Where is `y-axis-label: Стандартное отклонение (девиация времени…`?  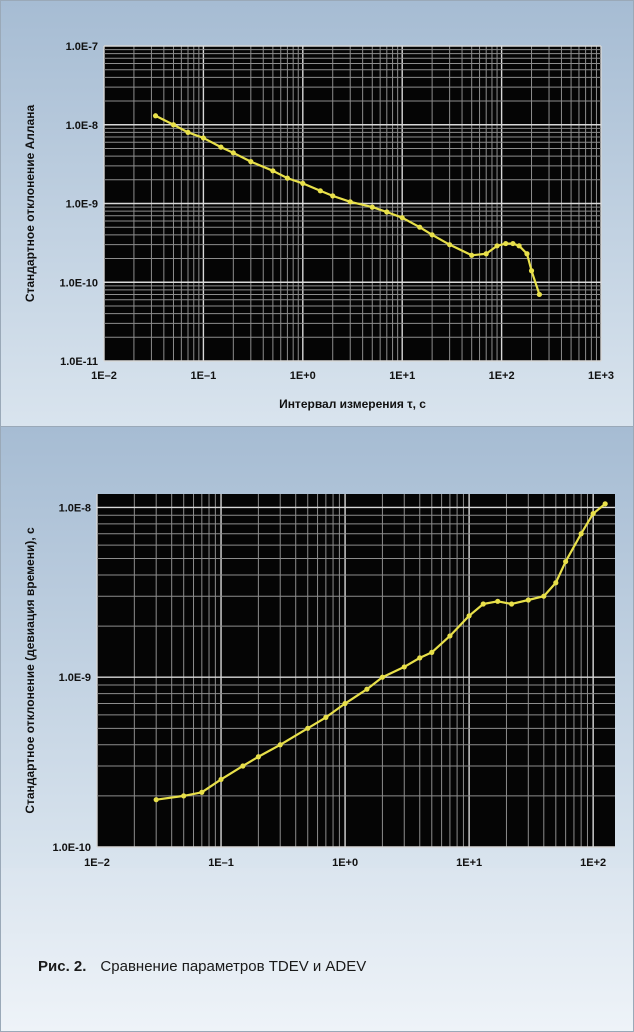 y-axis-label: Стандартное отклонение (девиация времени… is located at coordinates (30, 670).